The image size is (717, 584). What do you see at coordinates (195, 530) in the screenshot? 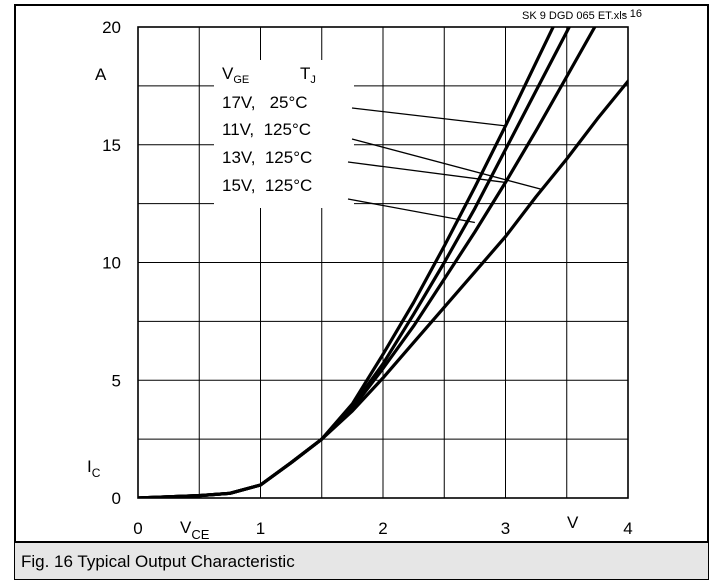
I see `x-axis-label: VCE` at bounding box center [195, 530].